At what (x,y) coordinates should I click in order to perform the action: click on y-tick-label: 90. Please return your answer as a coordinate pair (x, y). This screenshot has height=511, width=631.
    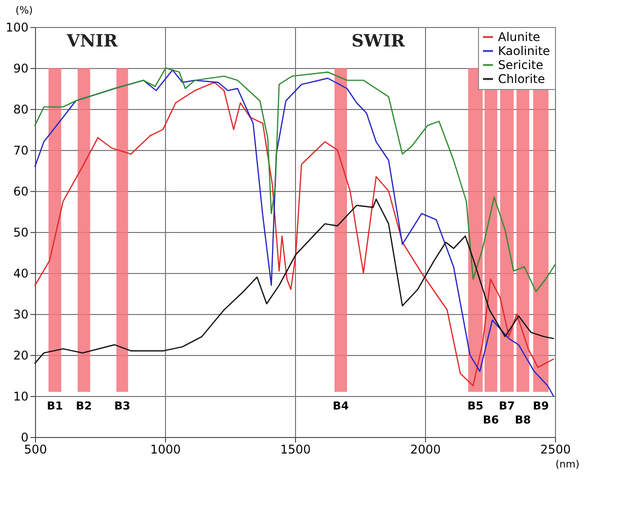
    Looking at the image, I should click on (20, 69).